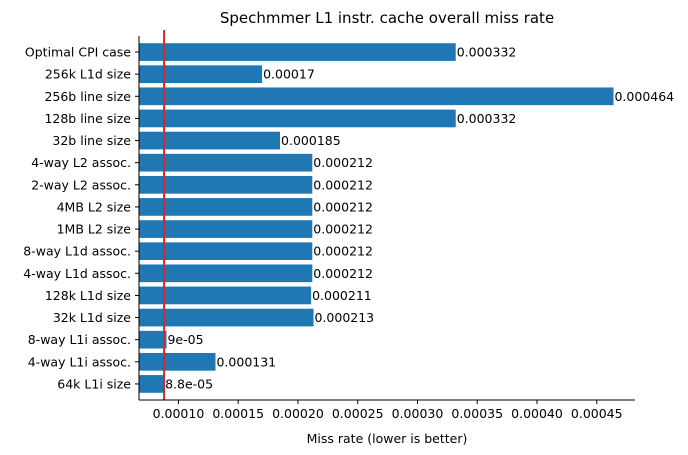  Describe the element at coordinates (94, 383) in the screenshot. I see `y-tick-label: 64k L1i size` at that location.